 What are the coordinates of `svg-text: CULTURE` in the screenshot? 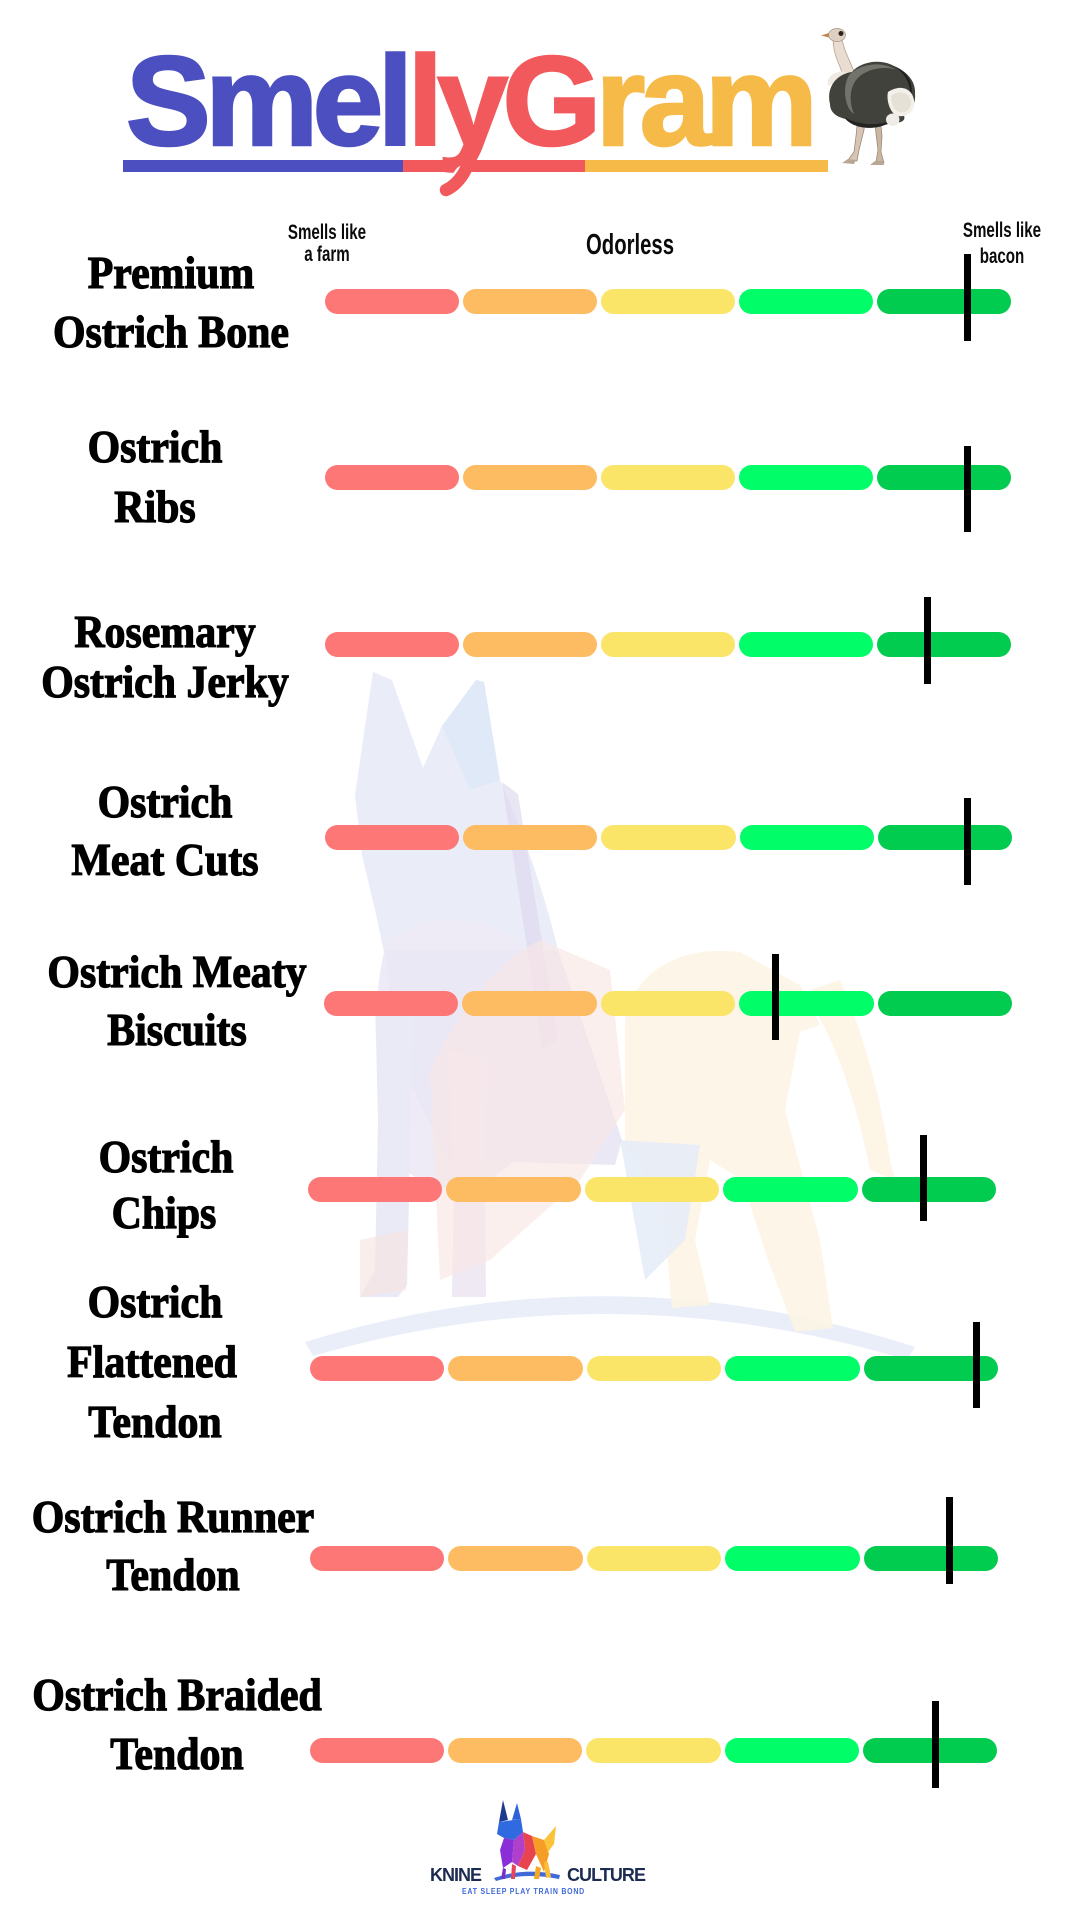 It's located at (606, 1875).